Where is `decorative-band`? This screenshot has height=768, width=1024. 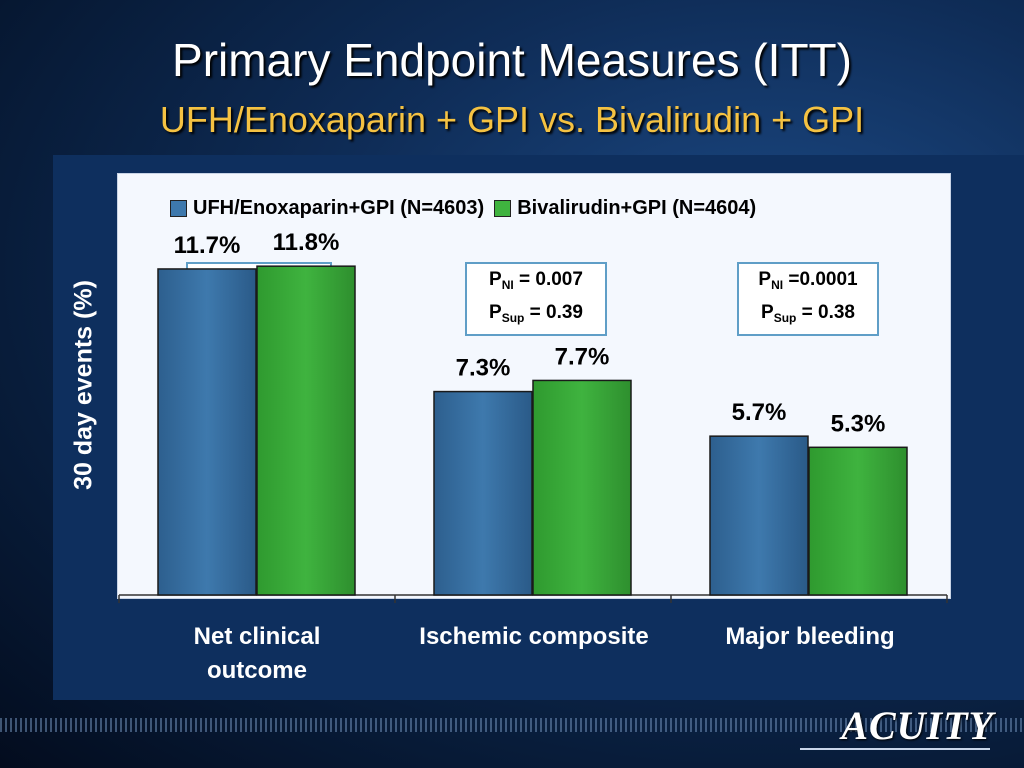 decorative-band is located at coordinates (512, 725).